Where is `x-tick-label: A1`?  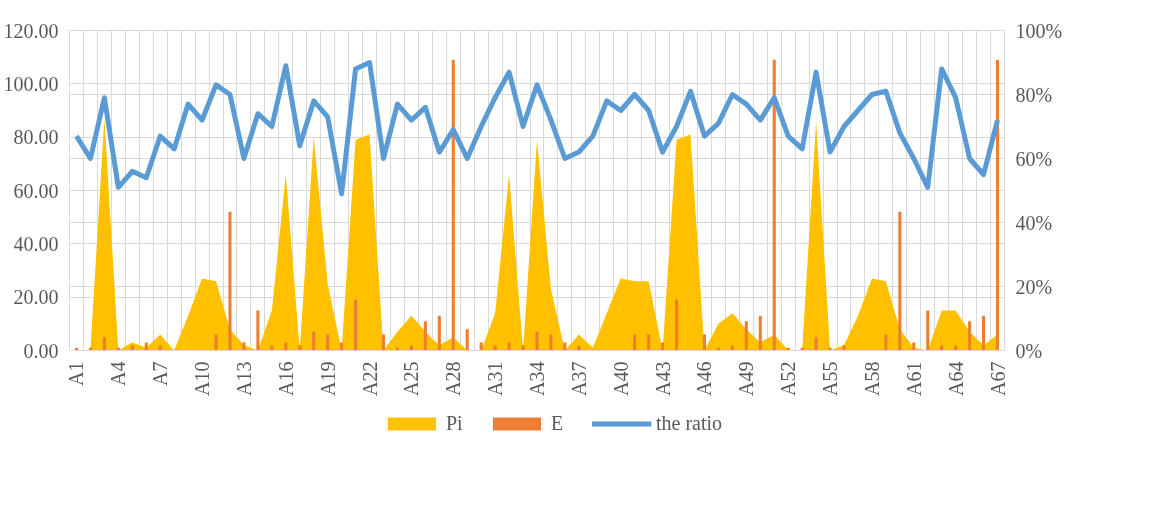
x-tick-label: A1 is located at coordinates (76, 373).